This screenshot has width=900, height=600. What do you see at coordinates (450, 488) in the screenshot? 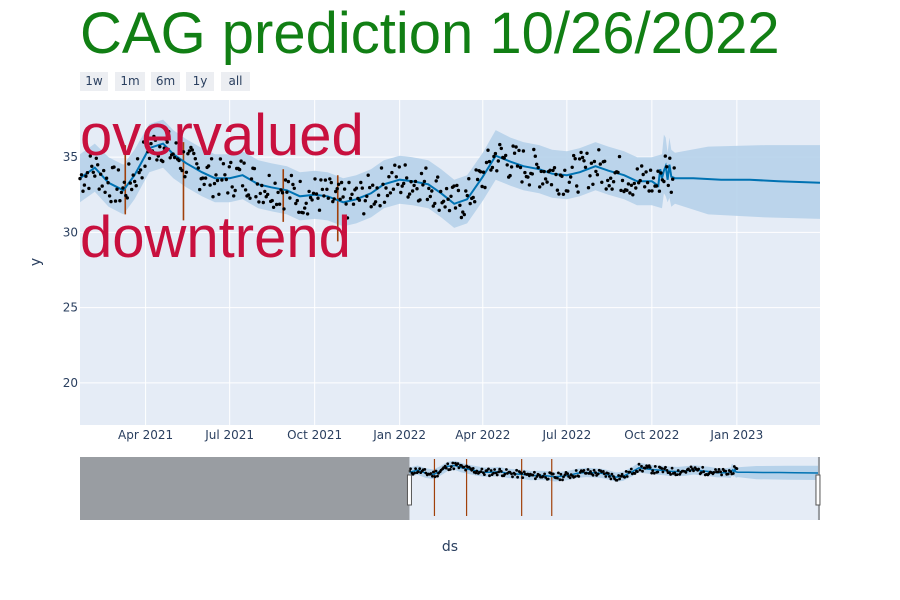
I see `range-slider` at bounding box center [450, 488].